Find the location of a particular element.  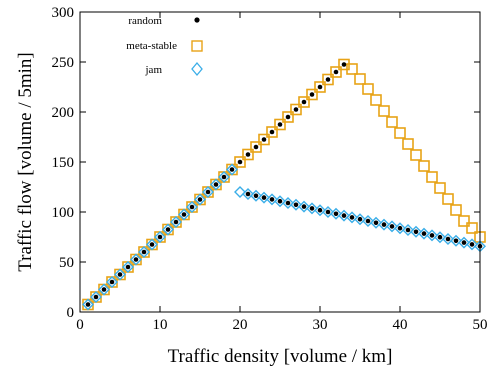

x-tick-label: 0 is located at coordinates (80, 325).